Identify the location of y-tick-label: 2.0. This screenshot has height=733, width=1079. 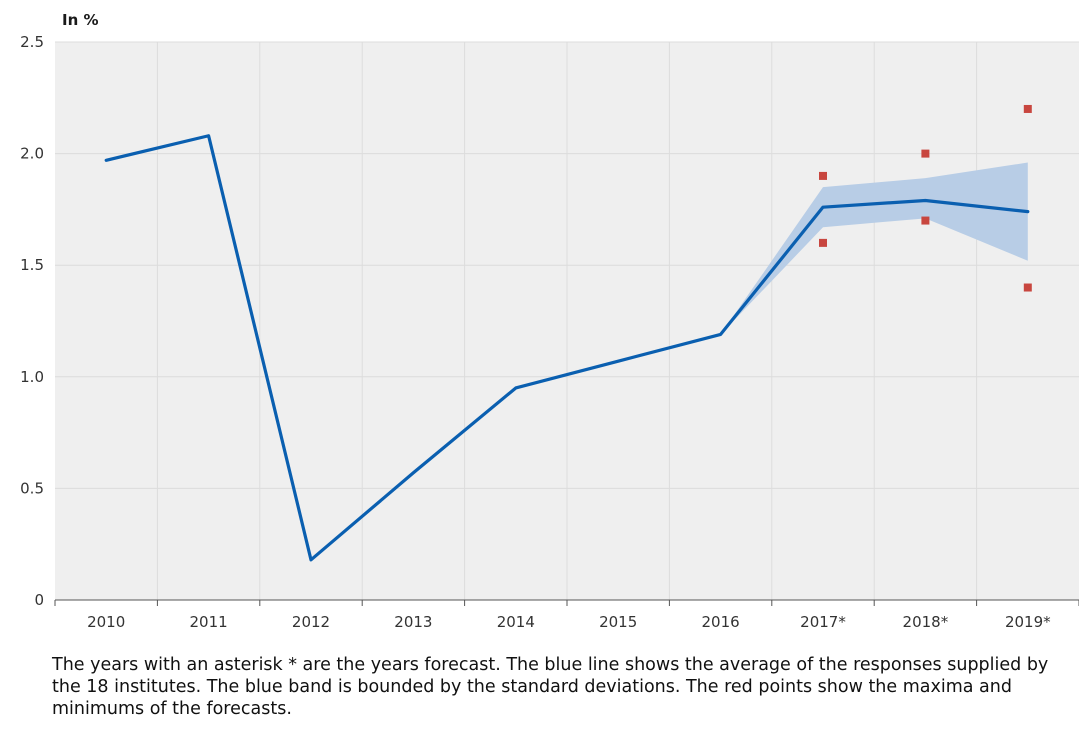
(32, 154).